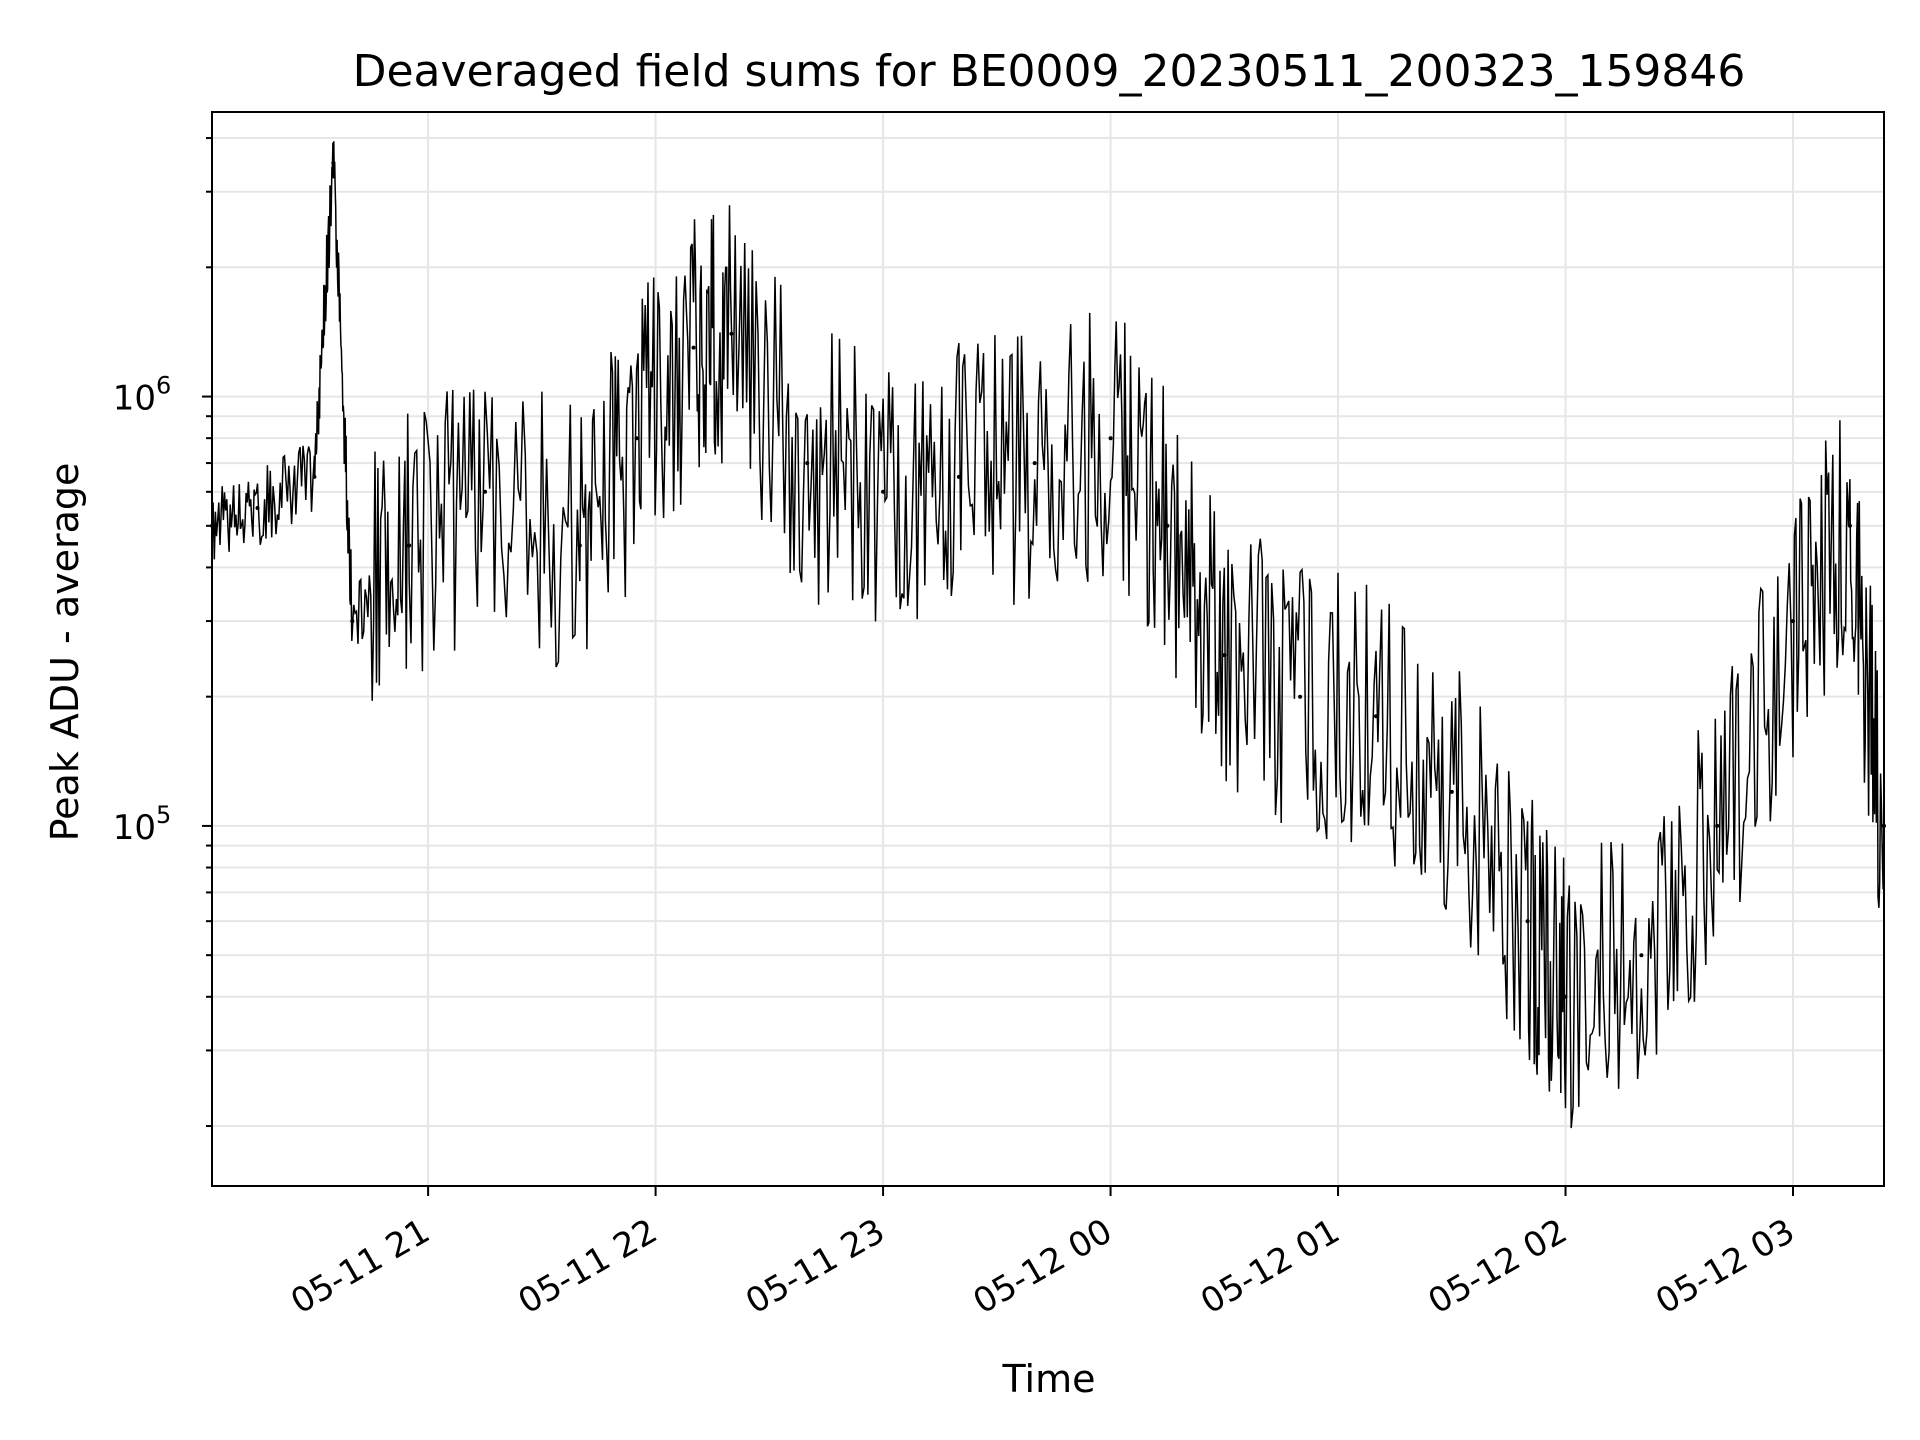 This screenshot has width=1920, height=1440. What do you see at coordinates (142, 824) in the screenshot?
I see `y-tick-label: 10⁵` at bounding box center [142, 824].